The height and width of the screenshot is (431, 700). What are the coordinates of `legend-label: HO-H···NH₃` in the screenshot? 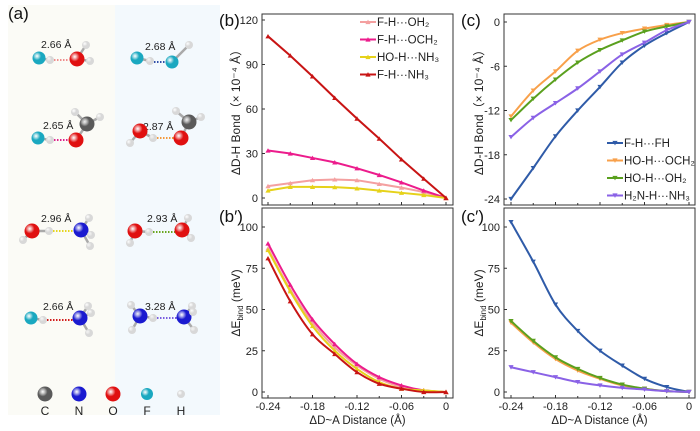 It's located at (408, 58).